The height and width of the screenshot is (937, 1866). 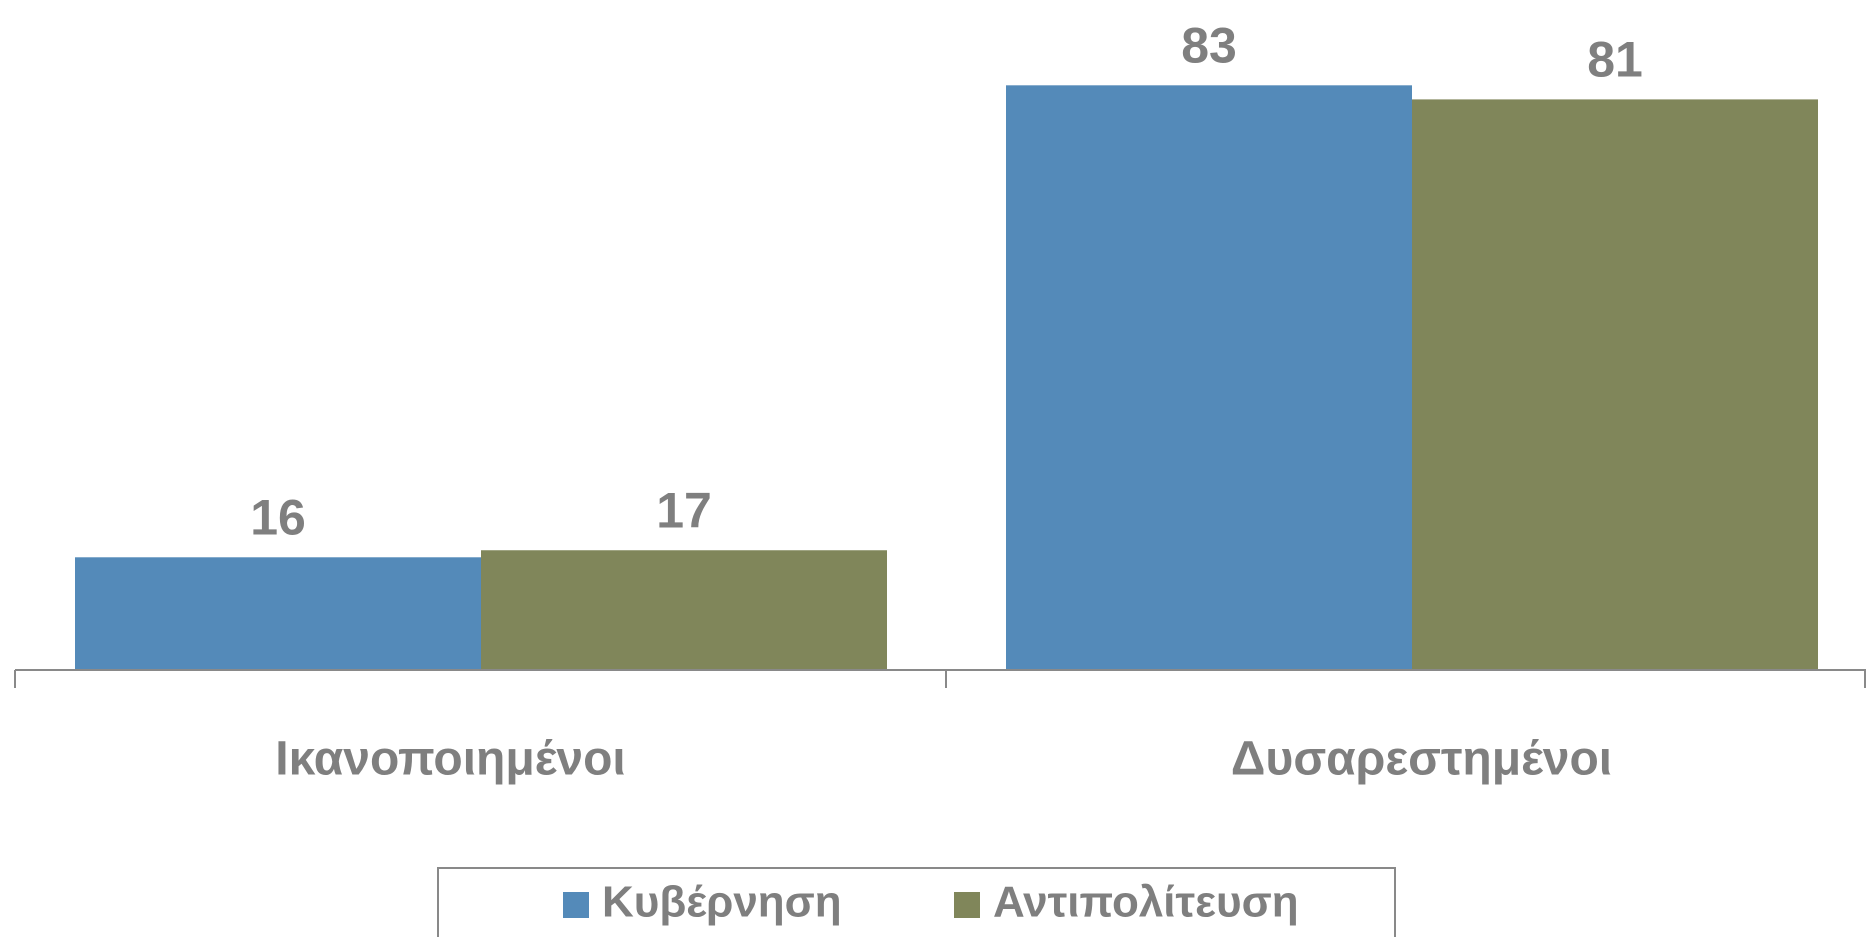 What do you see at coordinates (1615, 60) in the screenshot?
I see `data-label: 81` at bounding box center [1615, 60].